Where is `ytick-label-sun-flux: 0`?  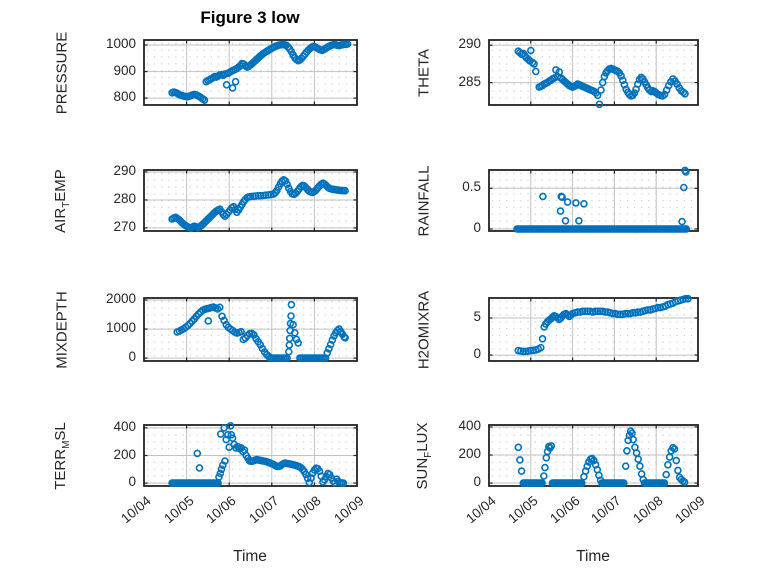
ytick-label-sun-flux: 0 is located at coordinates (477, 482).